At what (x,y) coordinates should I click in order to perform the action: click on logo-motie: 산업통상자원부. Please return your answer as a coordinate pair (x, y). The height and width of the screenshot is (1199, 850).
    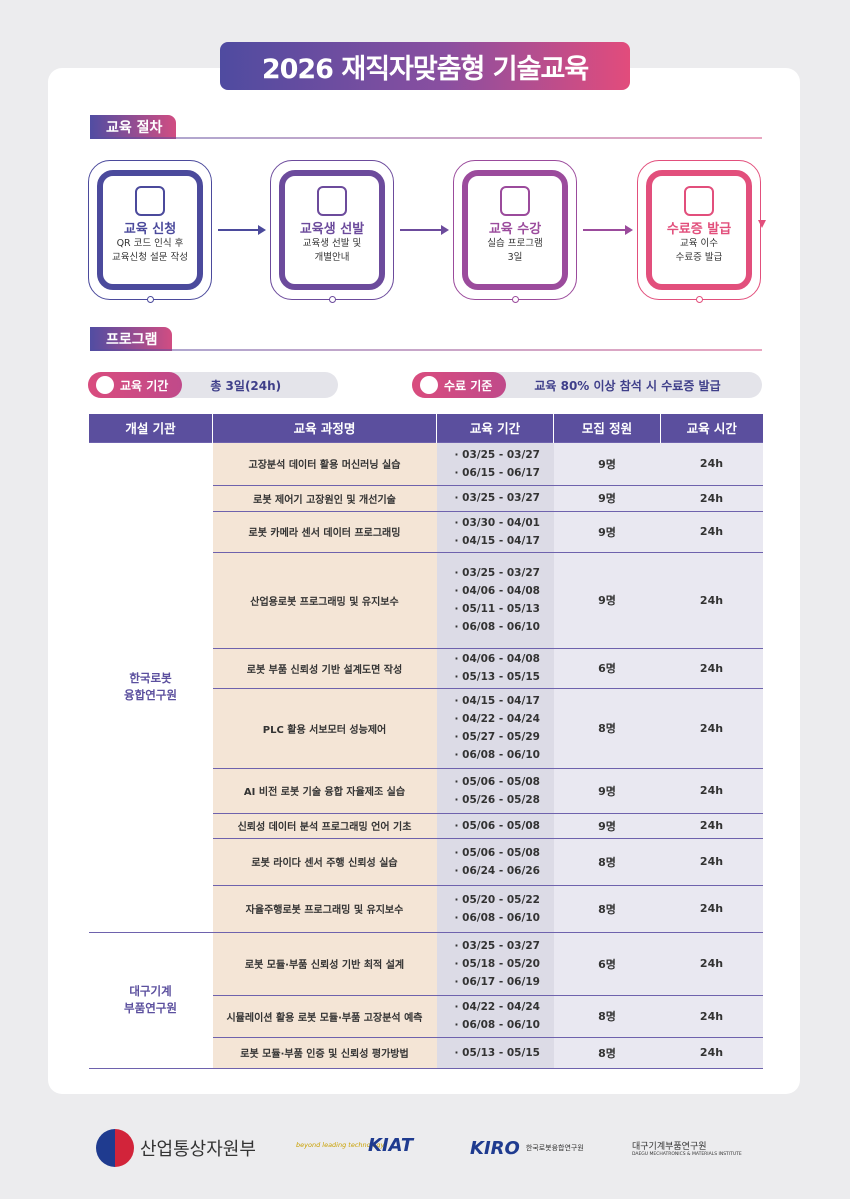
    Looking at the image, I should click on (176, 1148).